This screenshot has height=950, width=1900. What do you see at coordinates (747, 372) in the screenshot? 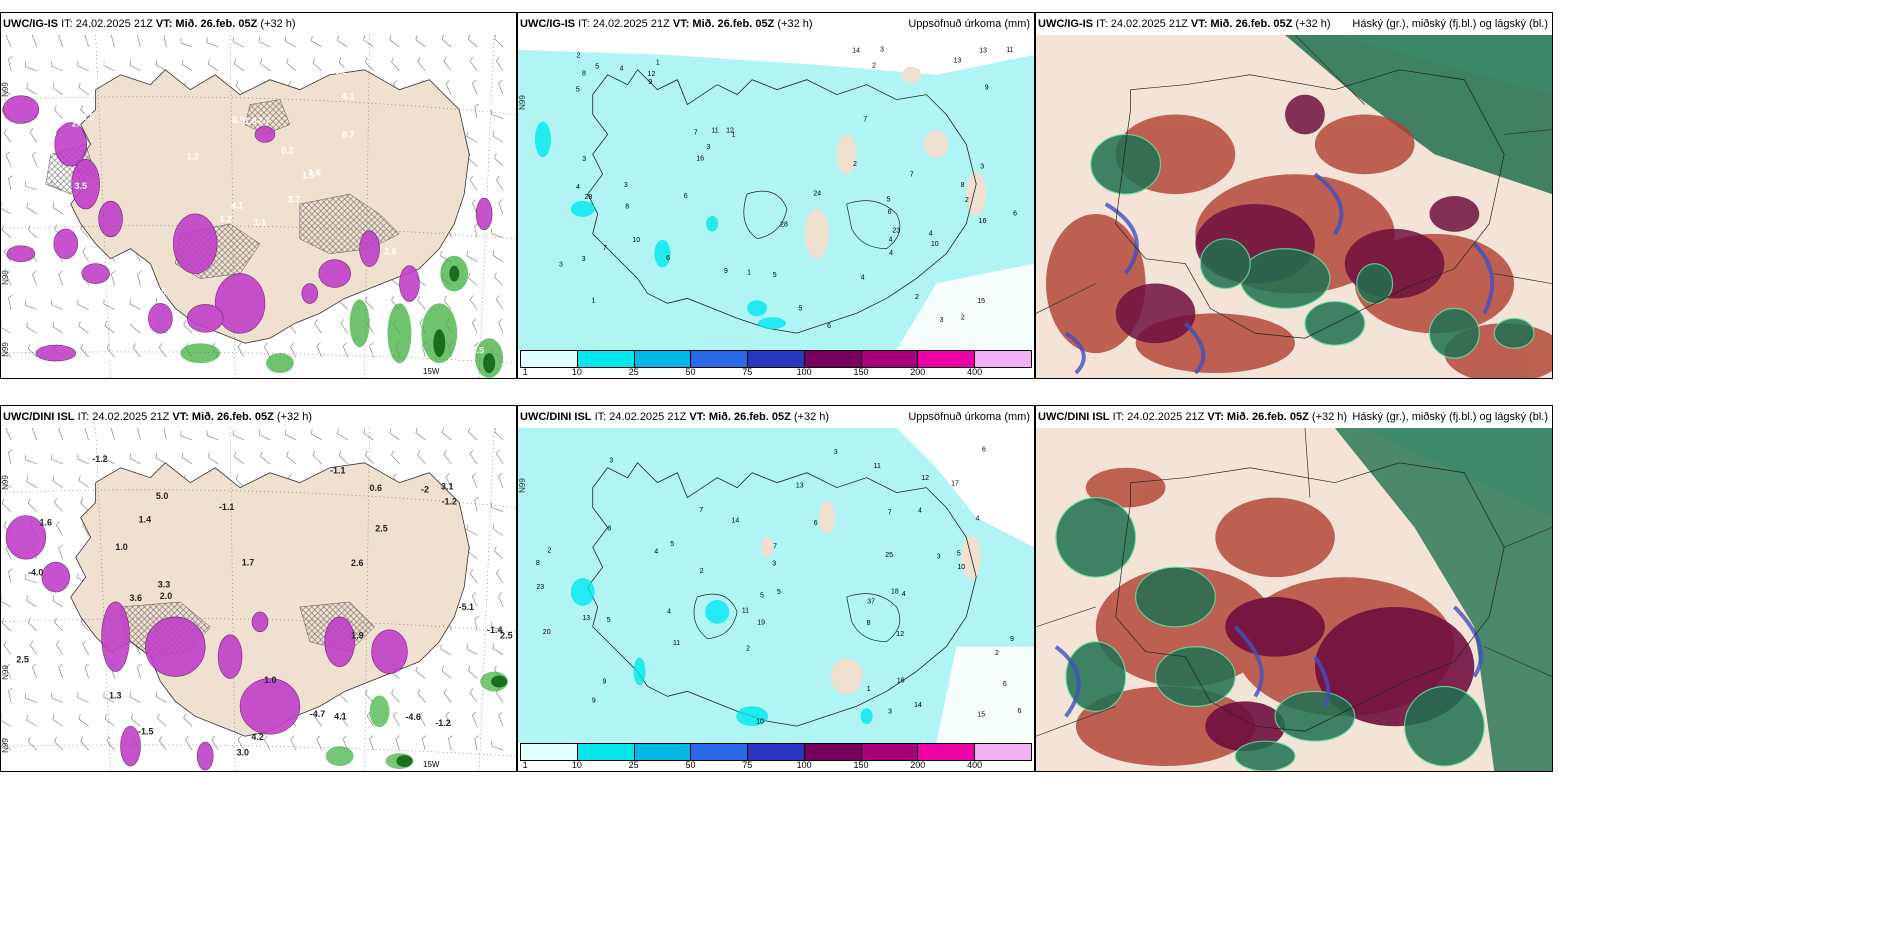
I see `colorbar-label: 75` at bounding box center [747, 372].